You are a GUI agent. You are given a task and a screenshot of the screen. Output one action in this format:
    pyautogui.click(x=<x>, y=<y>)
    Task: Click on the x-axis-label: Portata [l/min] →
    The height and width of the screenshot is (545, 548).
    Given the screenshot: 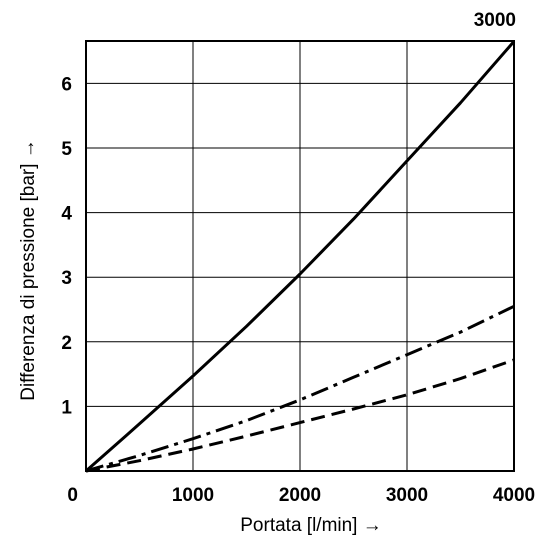 What is the action you would take?
    pyautogui.click(x=311, y=525)
    